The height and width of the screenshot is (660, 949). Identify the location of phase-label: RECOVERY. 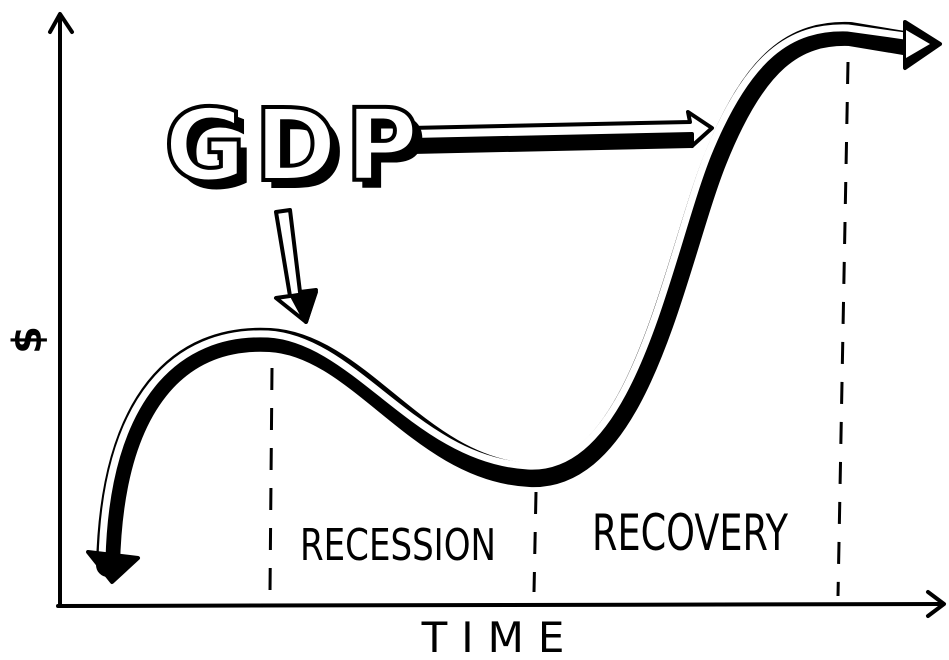
(690, 533).